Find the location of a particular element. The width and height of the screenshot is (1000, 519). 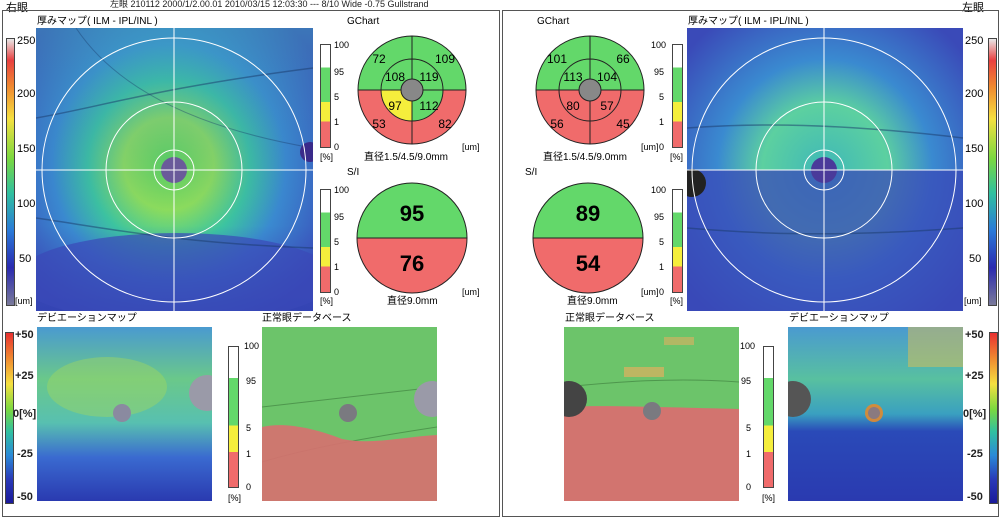

deviation-map-right is located at coordinates (124, 414).